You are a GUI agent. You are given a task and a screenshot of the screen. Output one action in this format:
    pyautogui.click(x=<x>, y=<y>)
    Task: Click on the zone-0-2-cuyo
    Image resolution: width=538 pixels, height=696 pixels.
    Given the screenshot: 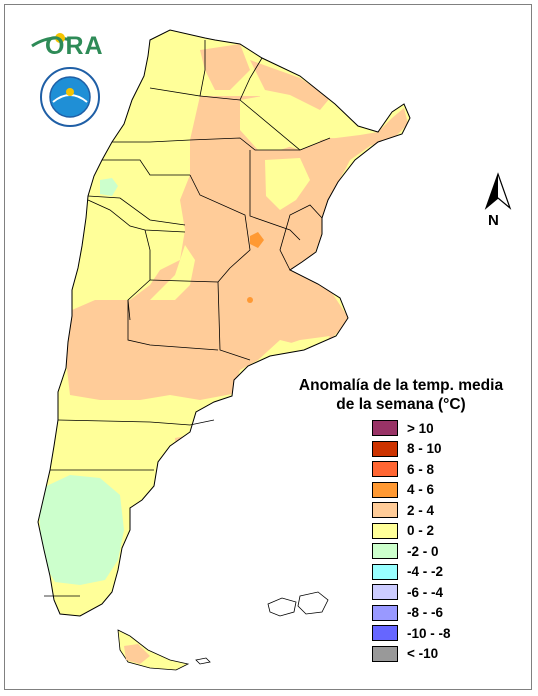 What is the action you would take?
    pyautogui.click(x=172, y=272)
    